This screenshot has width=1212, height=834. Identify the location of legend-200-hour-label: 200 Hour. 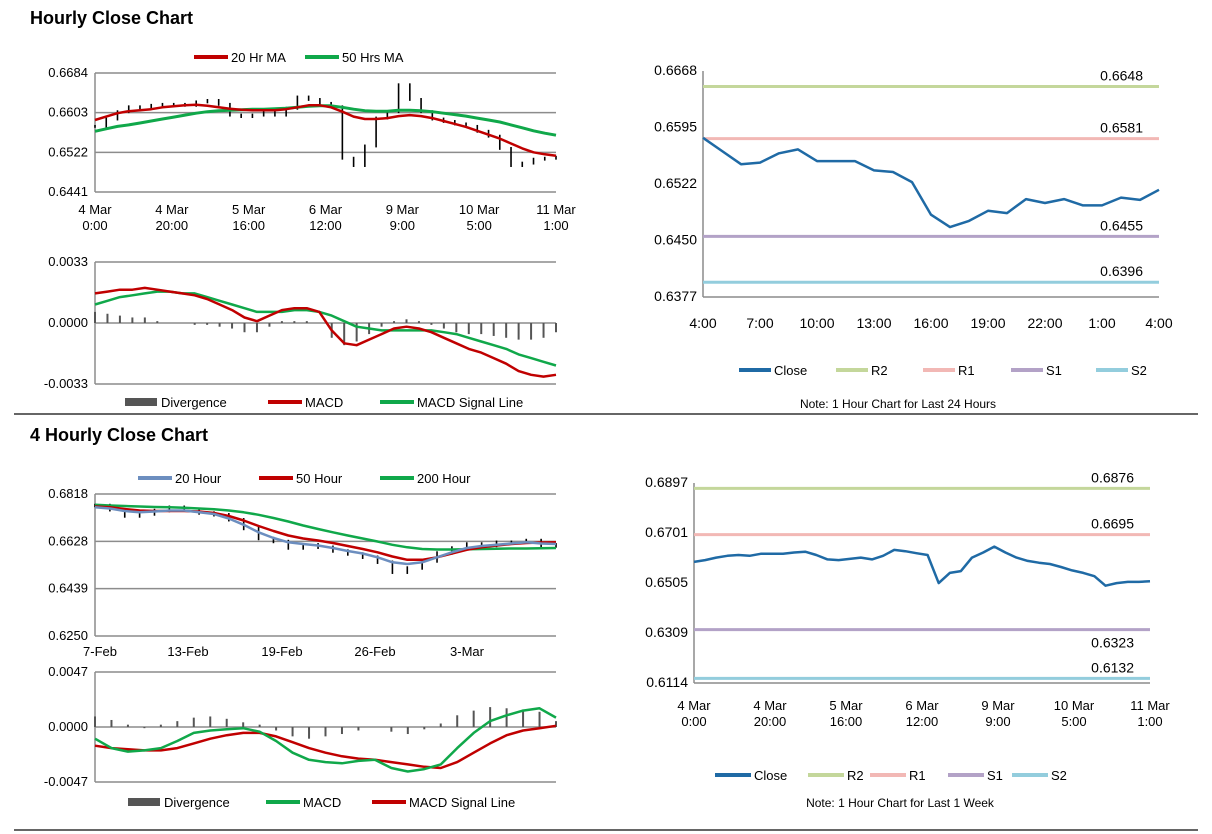
(444, 478).